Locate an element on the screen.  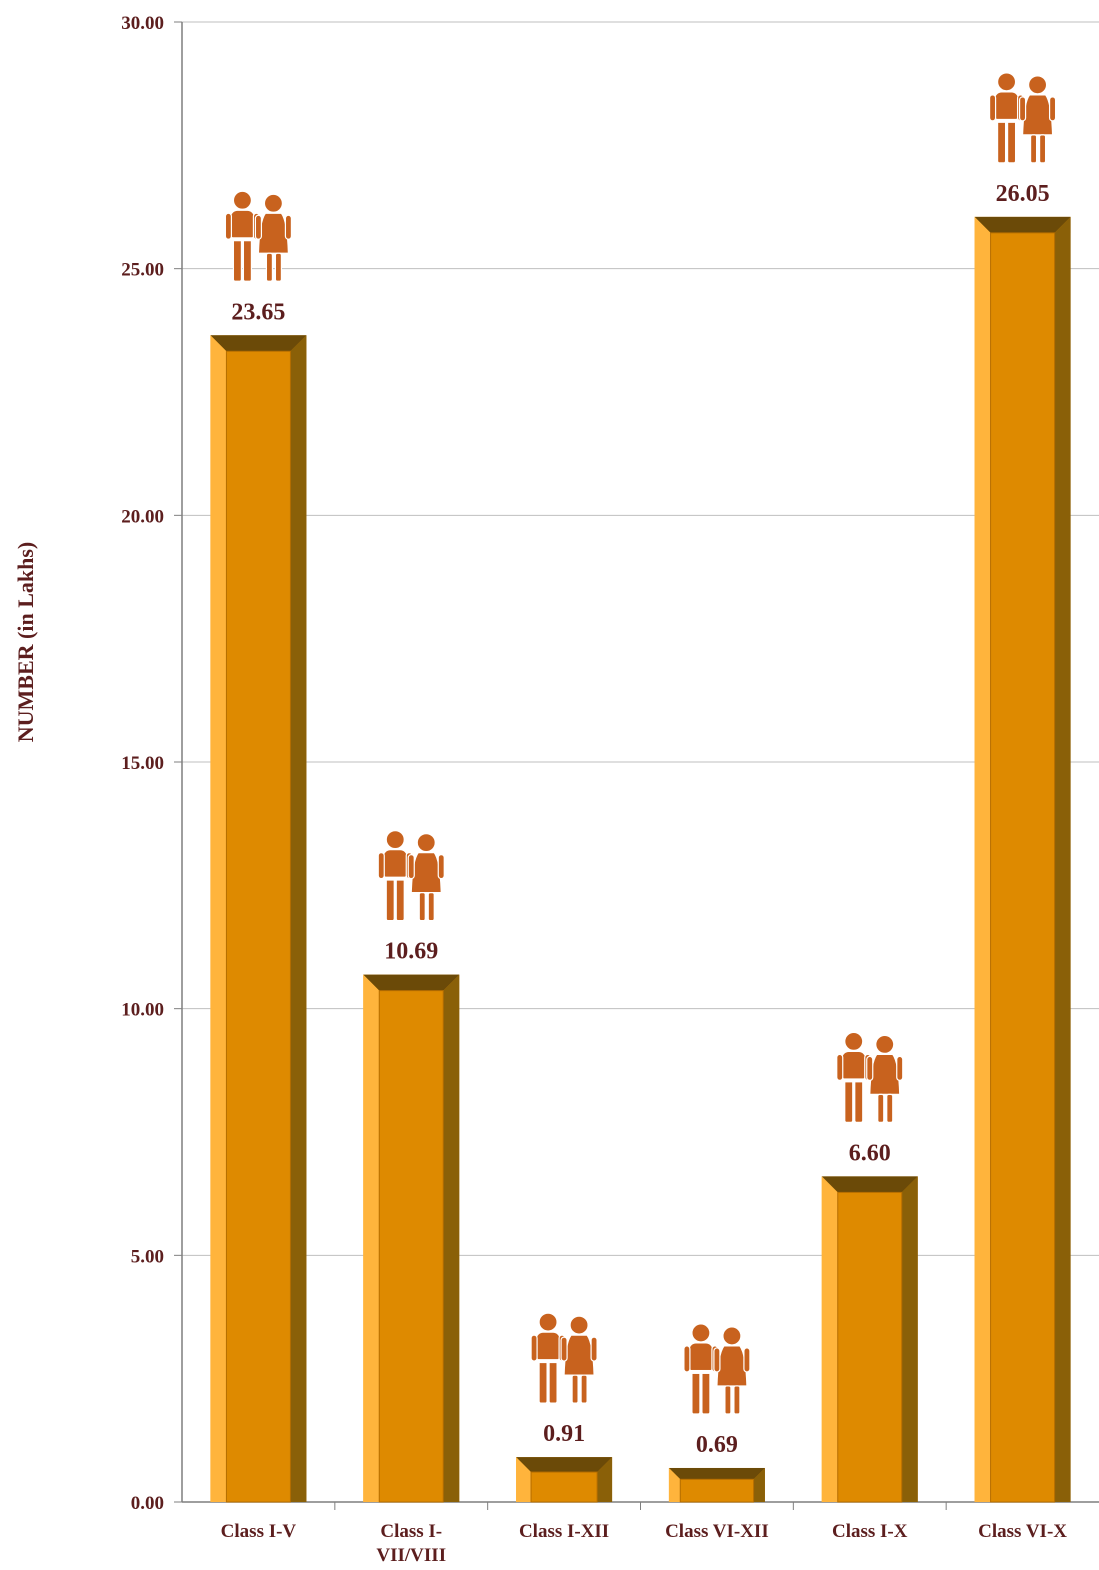
x-tick-label: Class VI-XII is located at coordinates (717, 1531).